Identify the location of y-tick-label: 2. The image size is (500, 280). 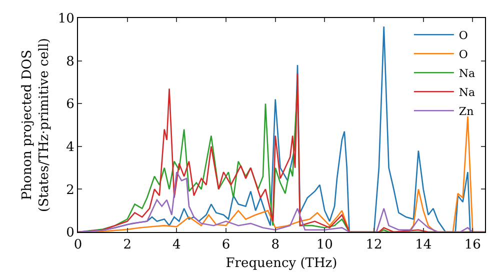
(70, 190).